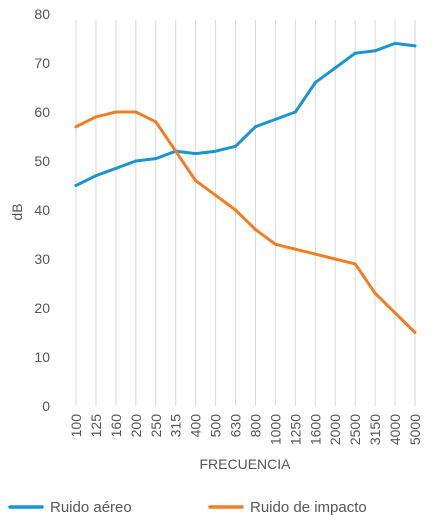  What do you see at coordinates (42, 259) in the screenshot?
I see `y-tick-label-30: 30` at bounding box center [42, 259].